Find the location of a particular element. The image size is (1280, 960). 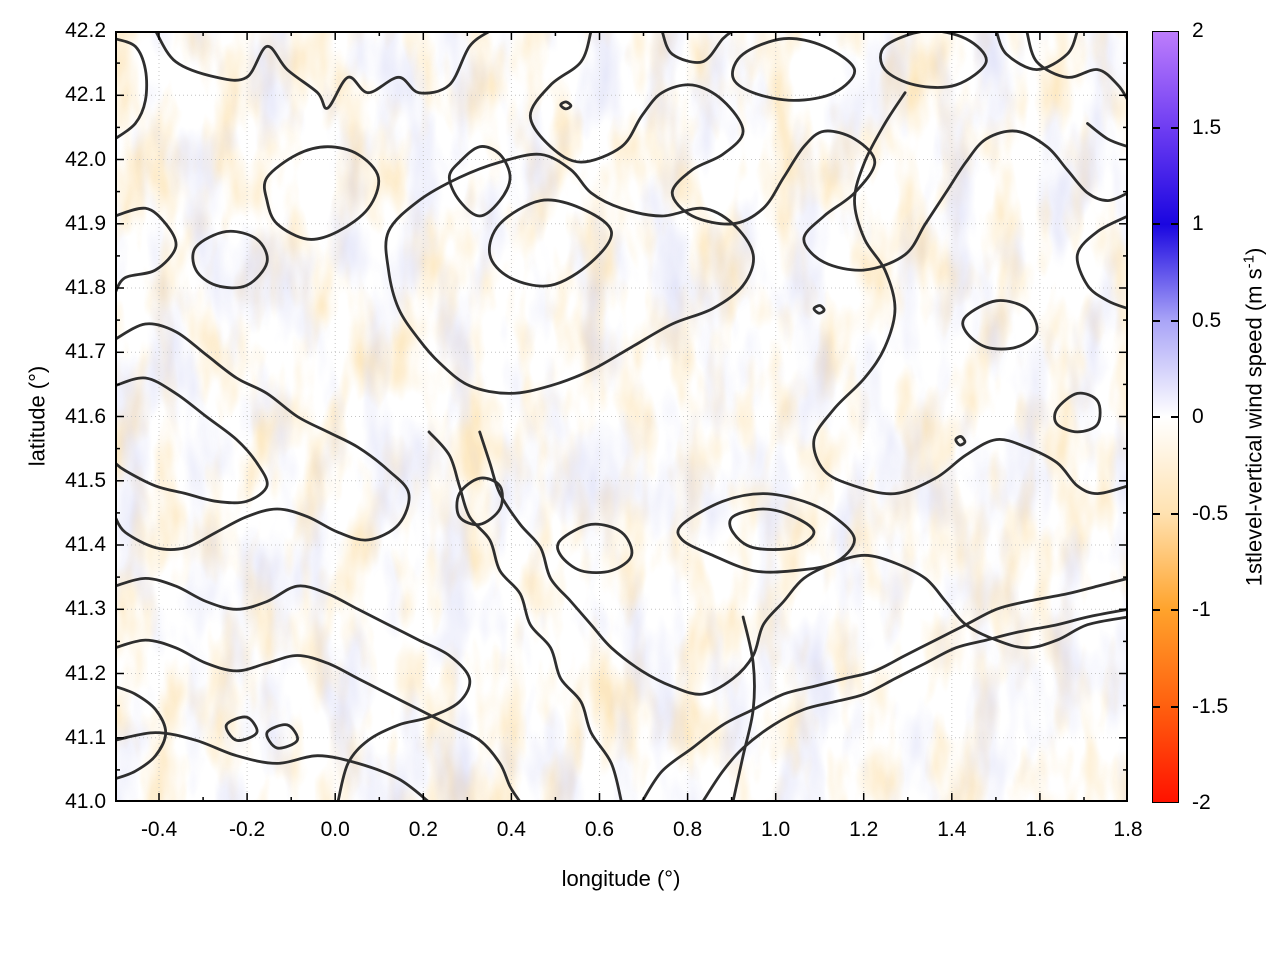

x-tick-label: 0.0 is located at coordinates (335, 829).